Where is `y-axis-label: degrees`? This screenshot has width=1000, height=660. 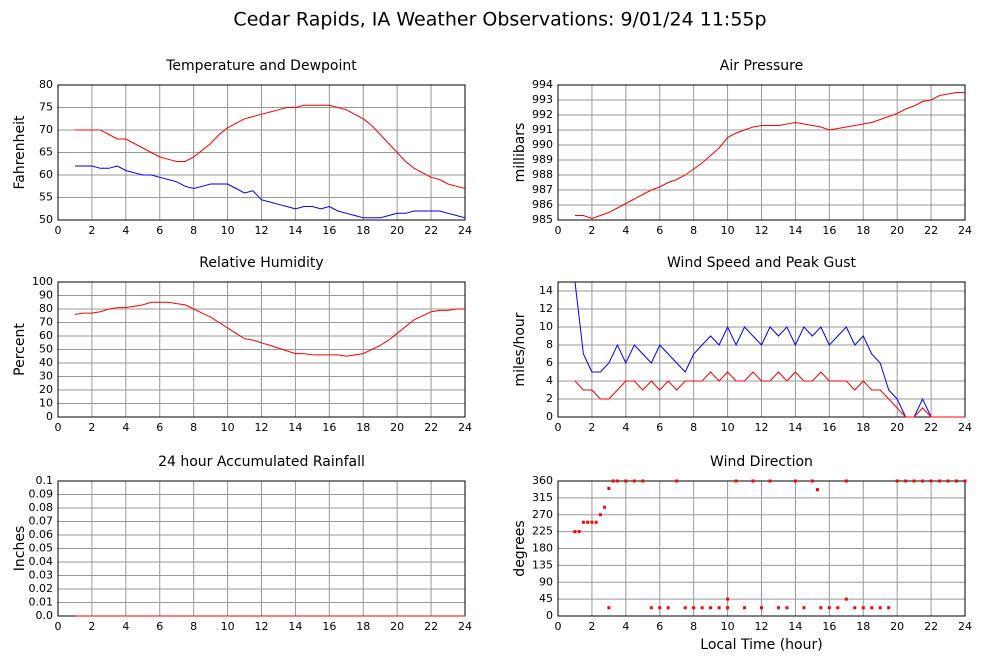 y-axis-label: degrees is located at coordinates (520, 548).